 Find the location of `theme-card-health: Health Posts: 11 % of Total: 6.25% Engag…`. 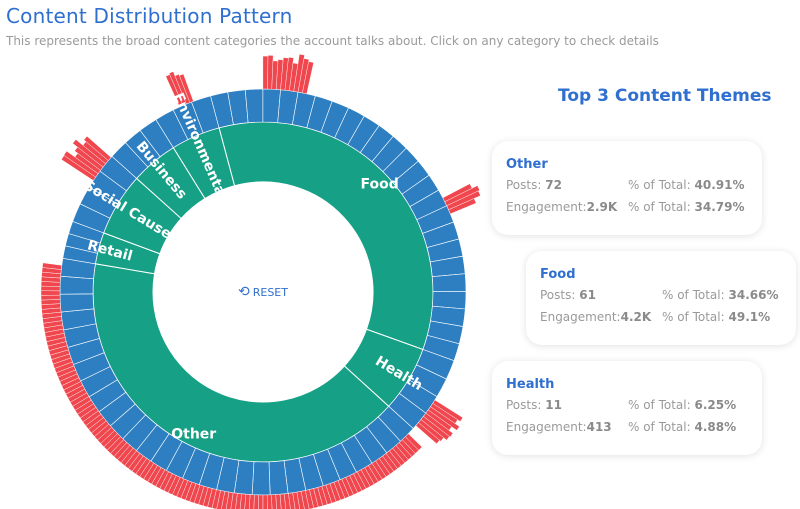

theme-card-health: Health Posts: 11 % of Total: 6.25% Engag… is located at coordinates (627, 408).